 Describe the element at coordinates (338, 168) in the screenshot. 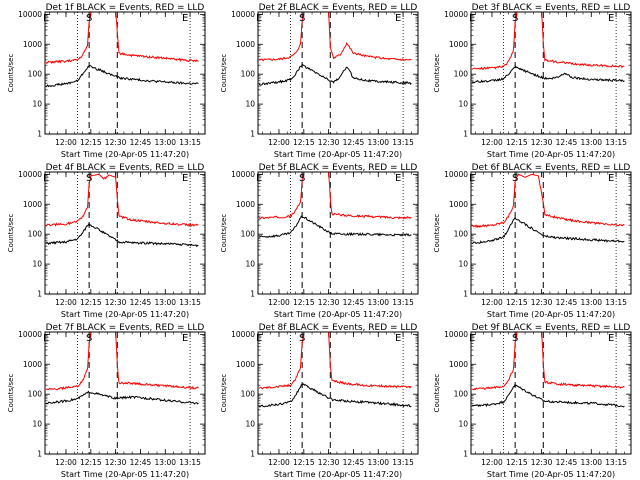

I see `chart-title: Det 5f BLACK = Events, RED = LLD` at that location.